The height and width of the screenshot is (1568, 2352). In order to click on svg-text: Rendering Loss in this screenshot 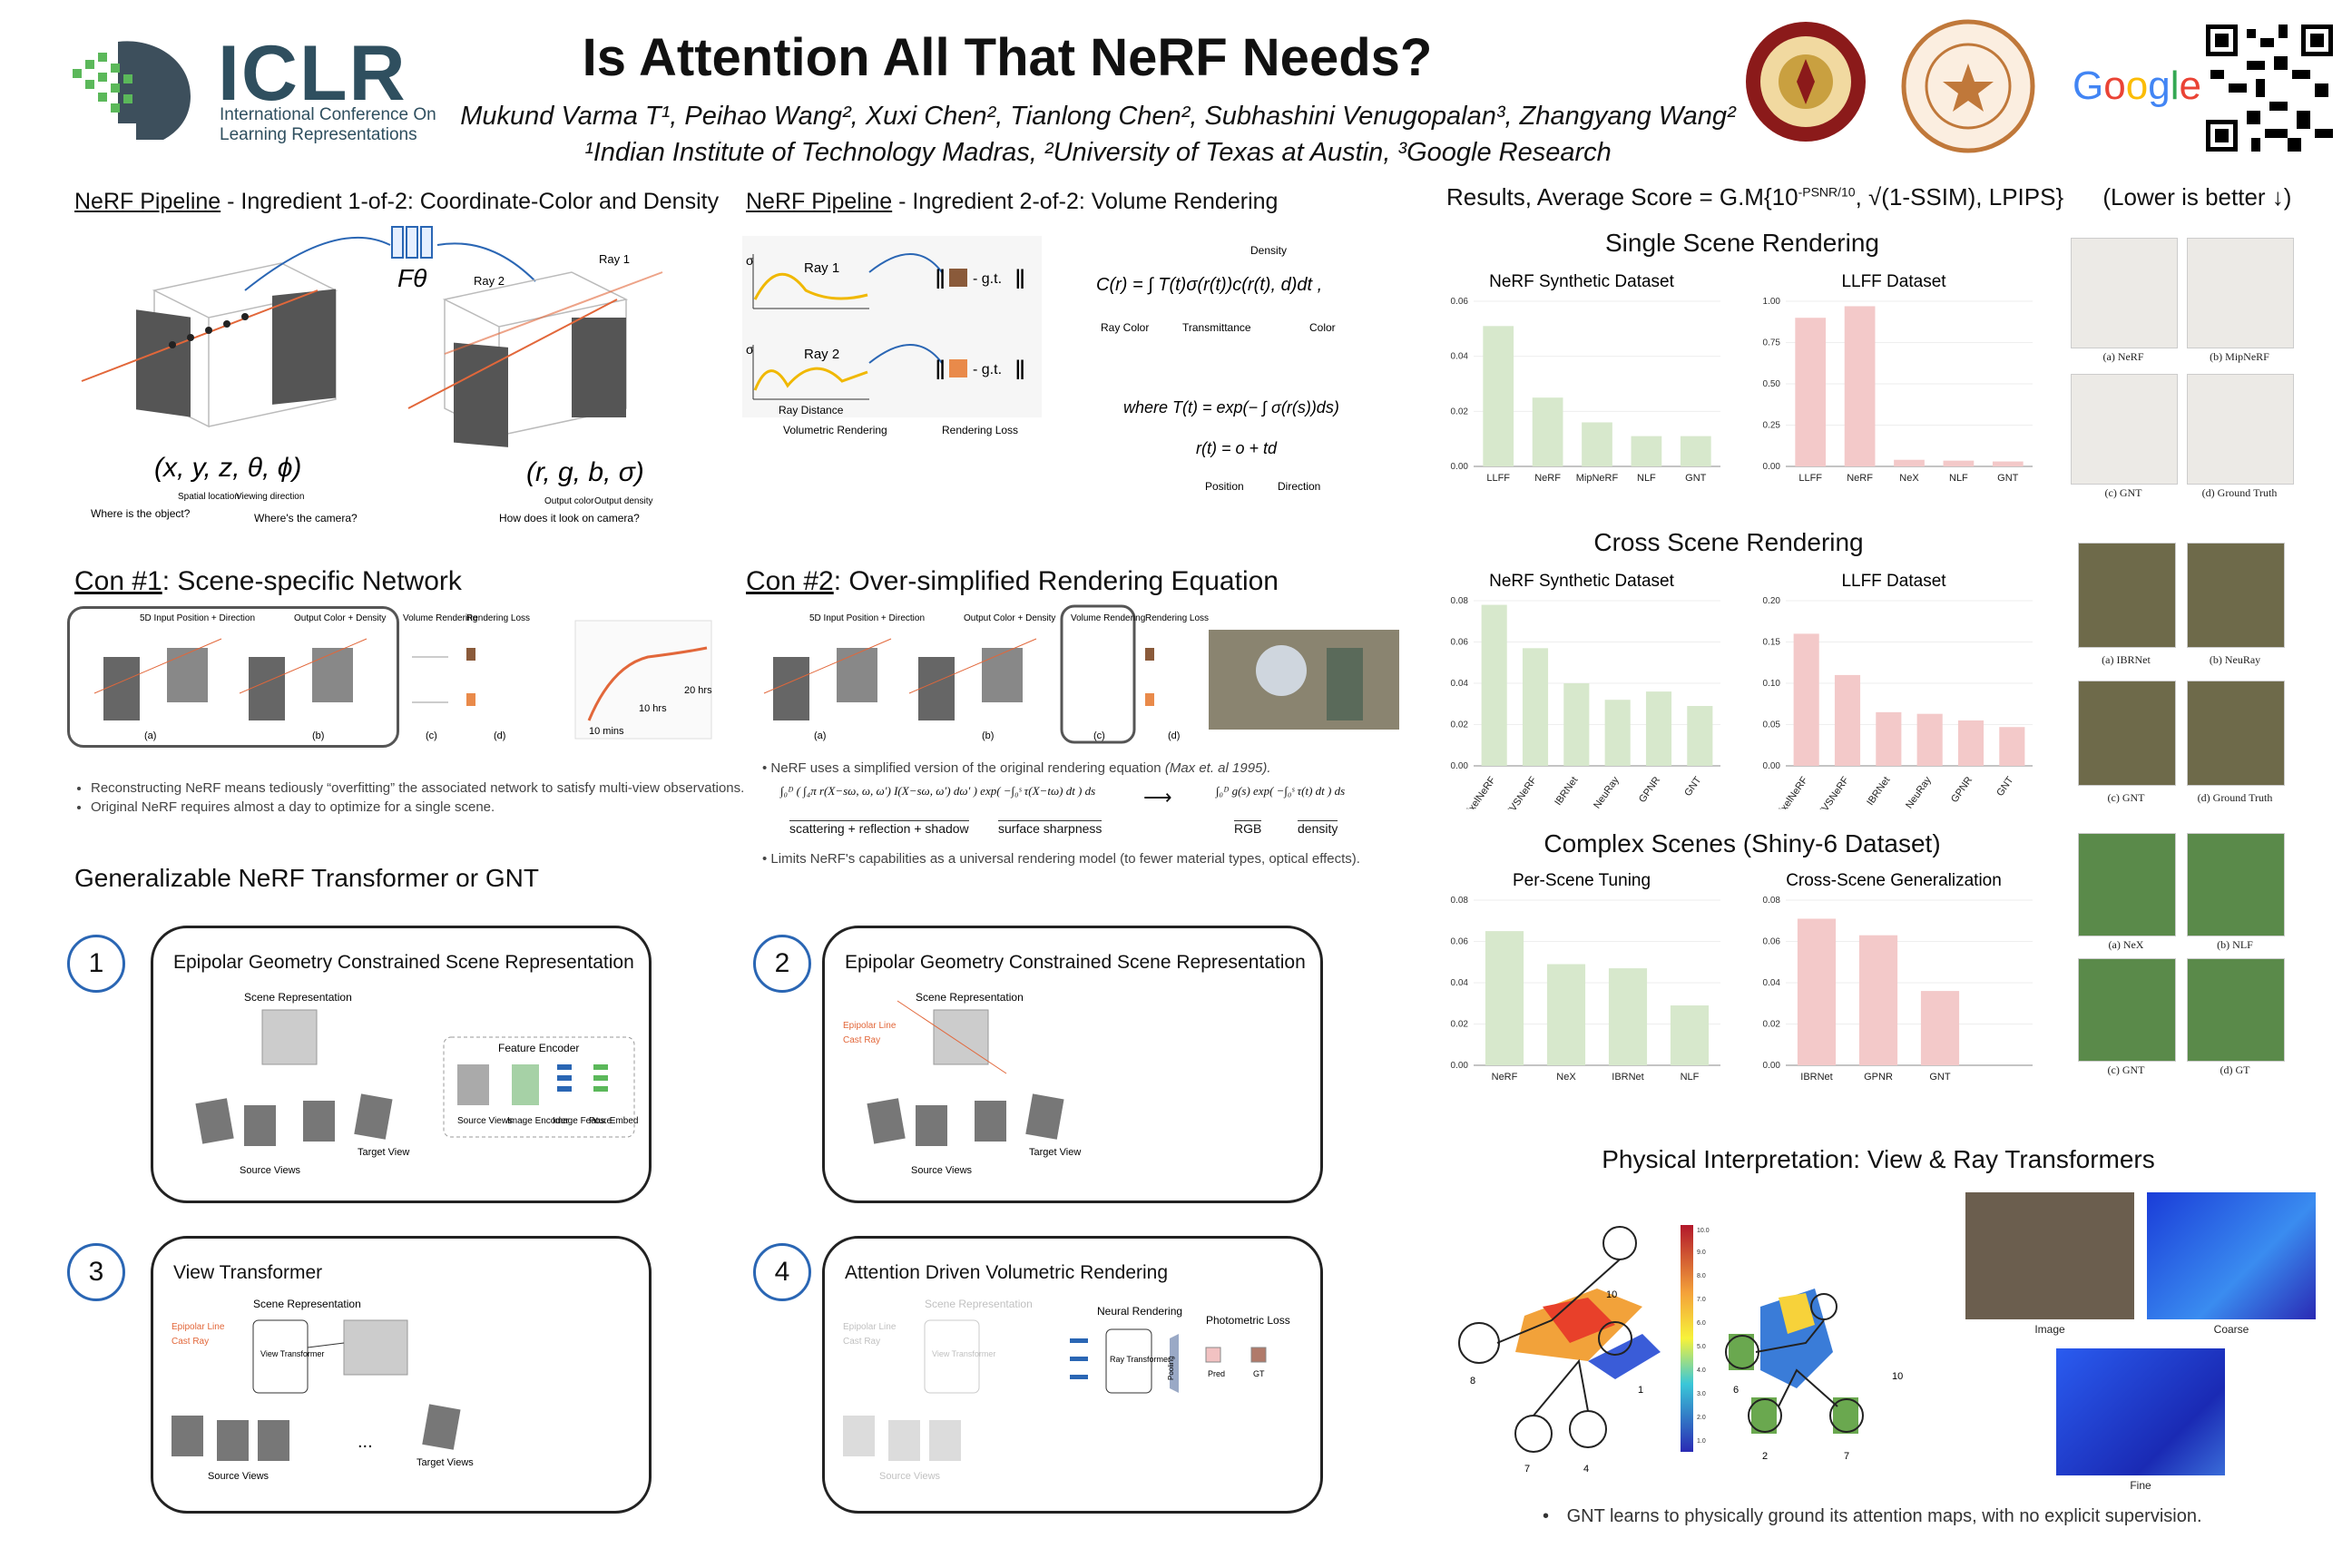, I will do `click(980, 430)`.